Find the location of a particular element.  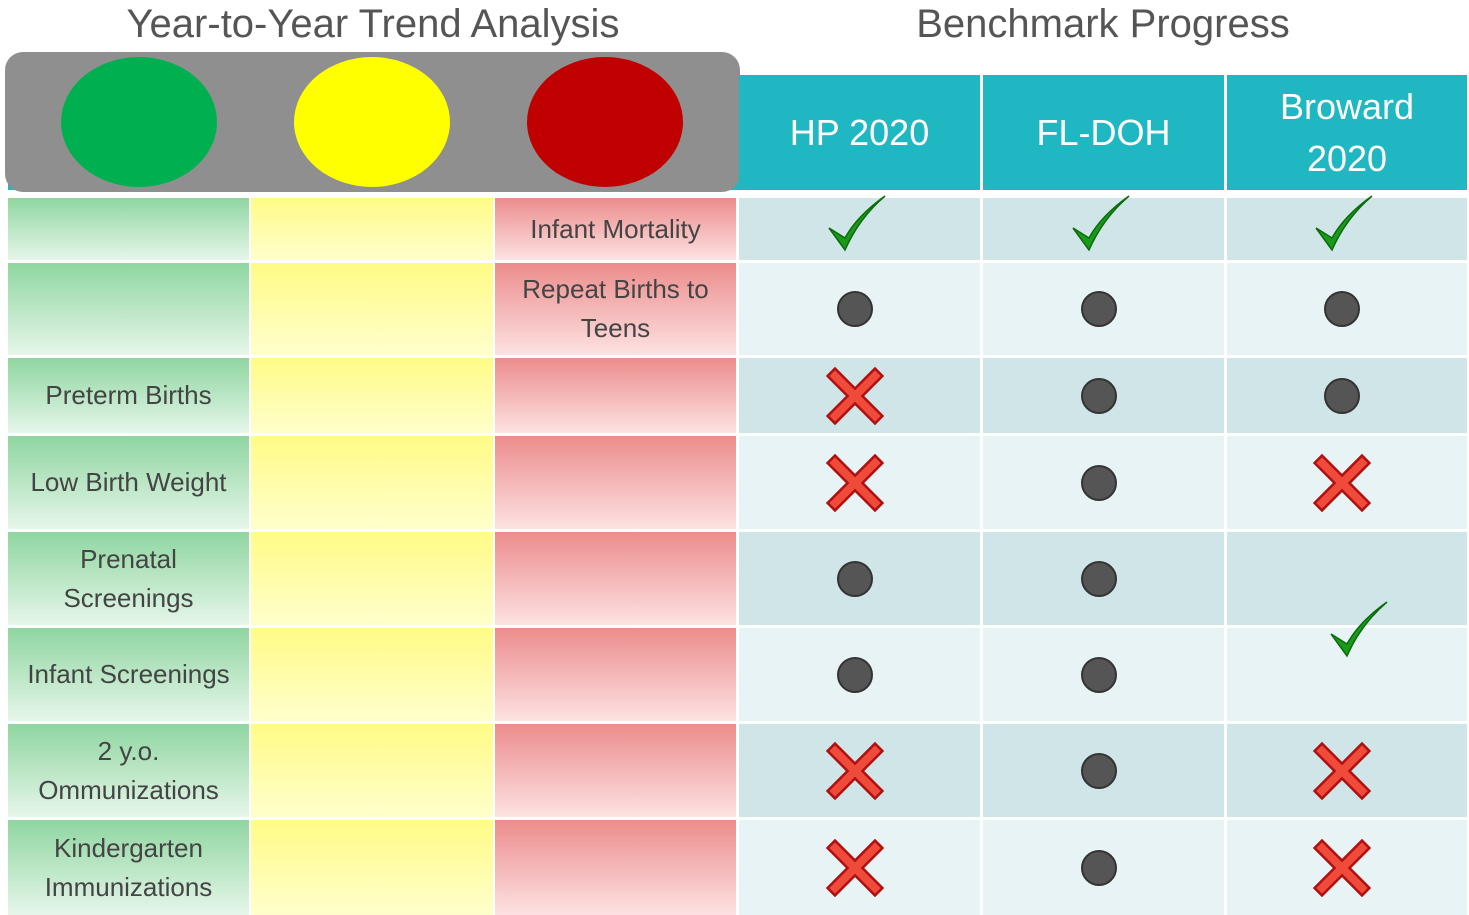

column-header: HP 2020 is located at coordinates (859, 132).